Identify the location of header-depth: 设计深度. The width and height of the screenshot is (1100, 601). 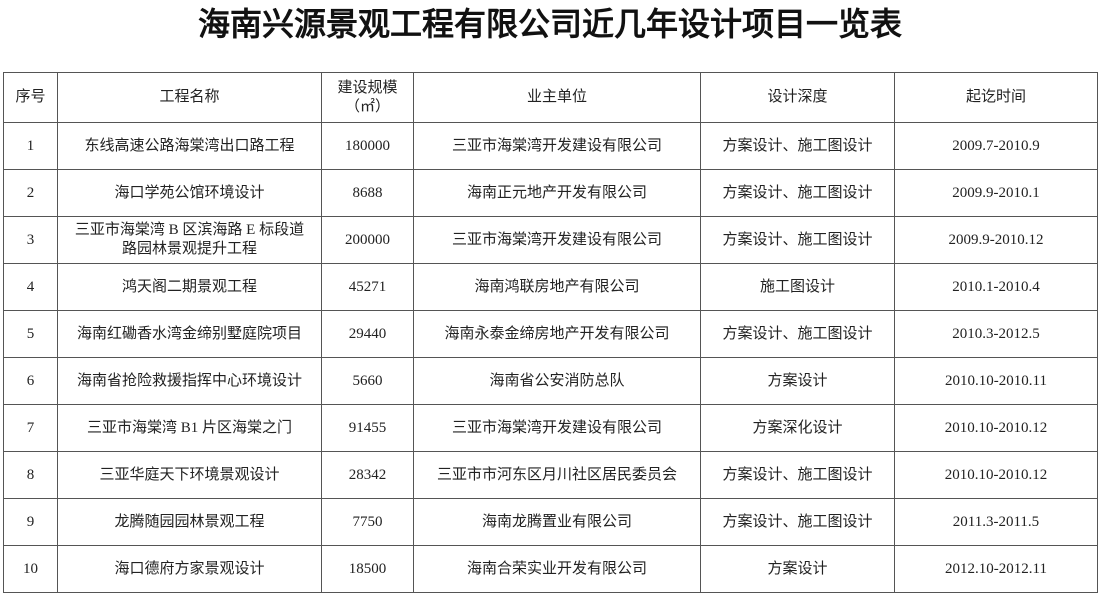
(797, 97).